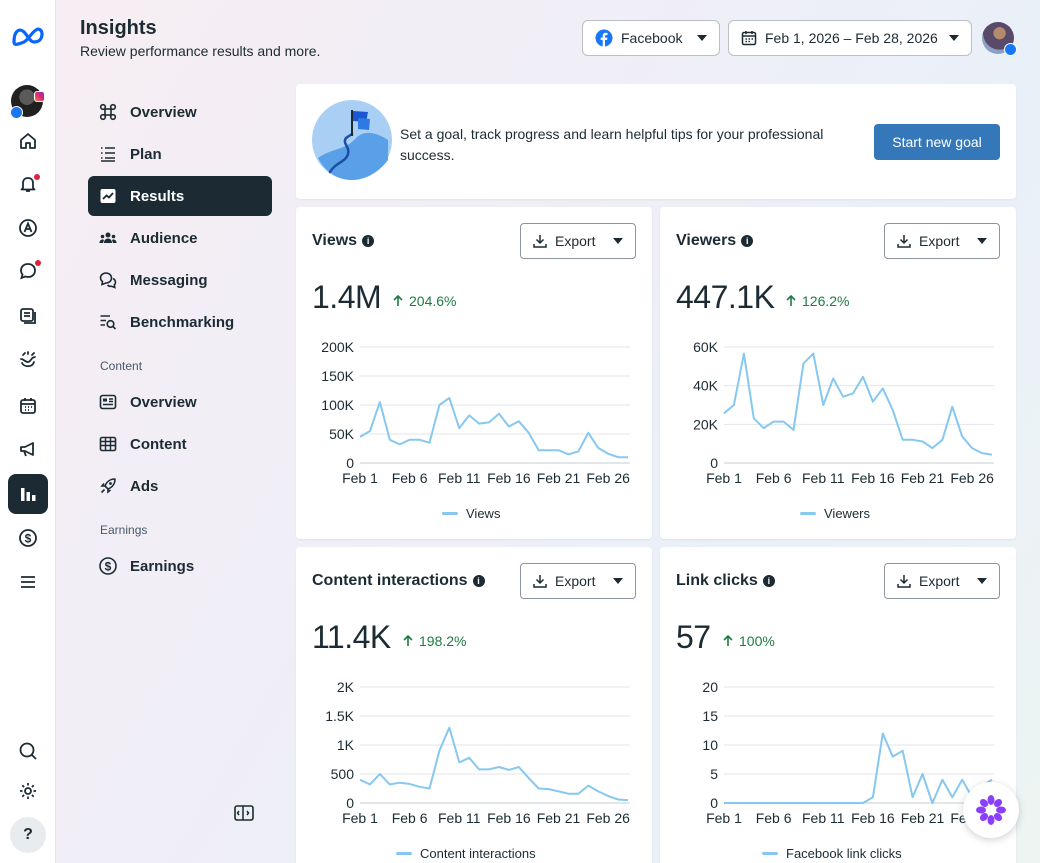 The width and height of the screenshot is (1040, 863). What do you see at coordinates (157, 196) in the screenshot?
I see `nav-item-label: Results` at bounding box center [157, 196].